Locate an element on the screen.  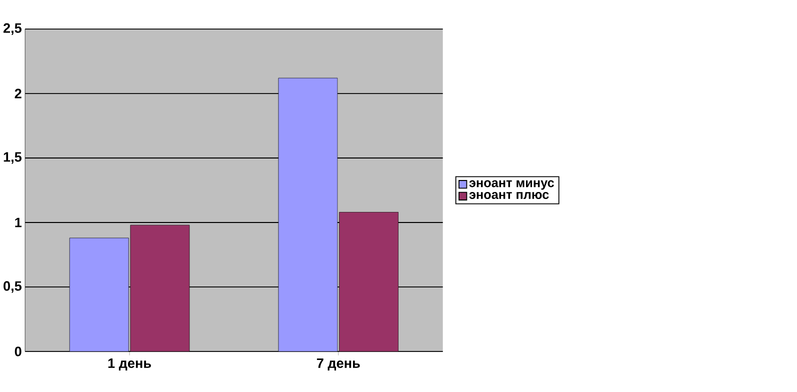
legend-label: эноант минус is located at coordinates (511, 185).